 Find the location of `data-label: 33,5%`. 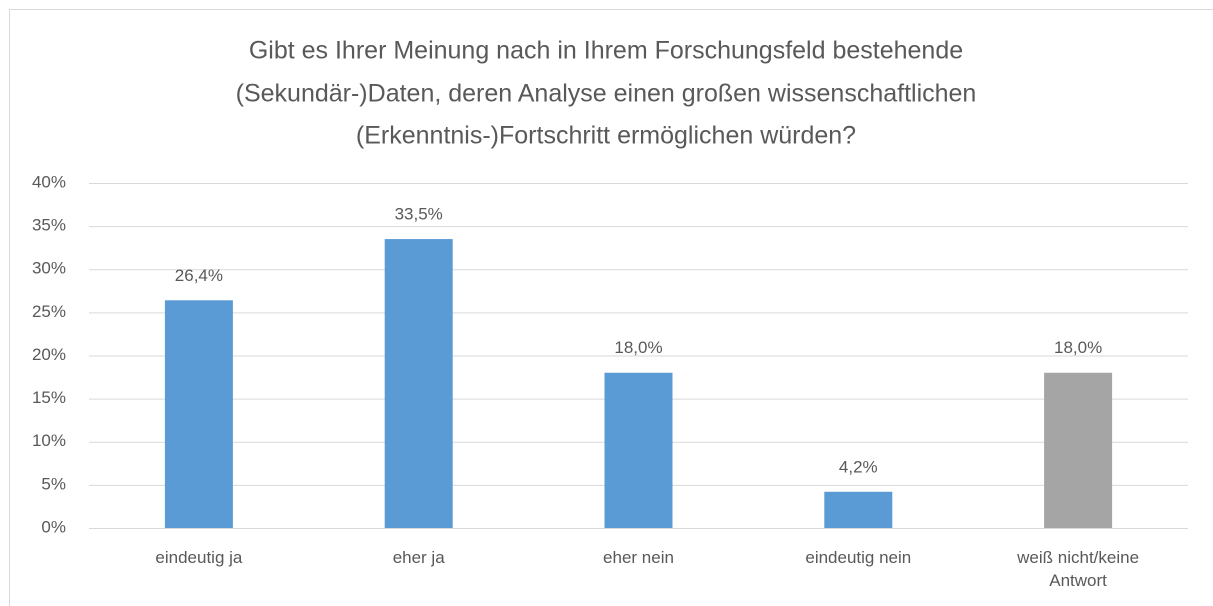

data-label: 33,5% is located at coordinates (419, 214).